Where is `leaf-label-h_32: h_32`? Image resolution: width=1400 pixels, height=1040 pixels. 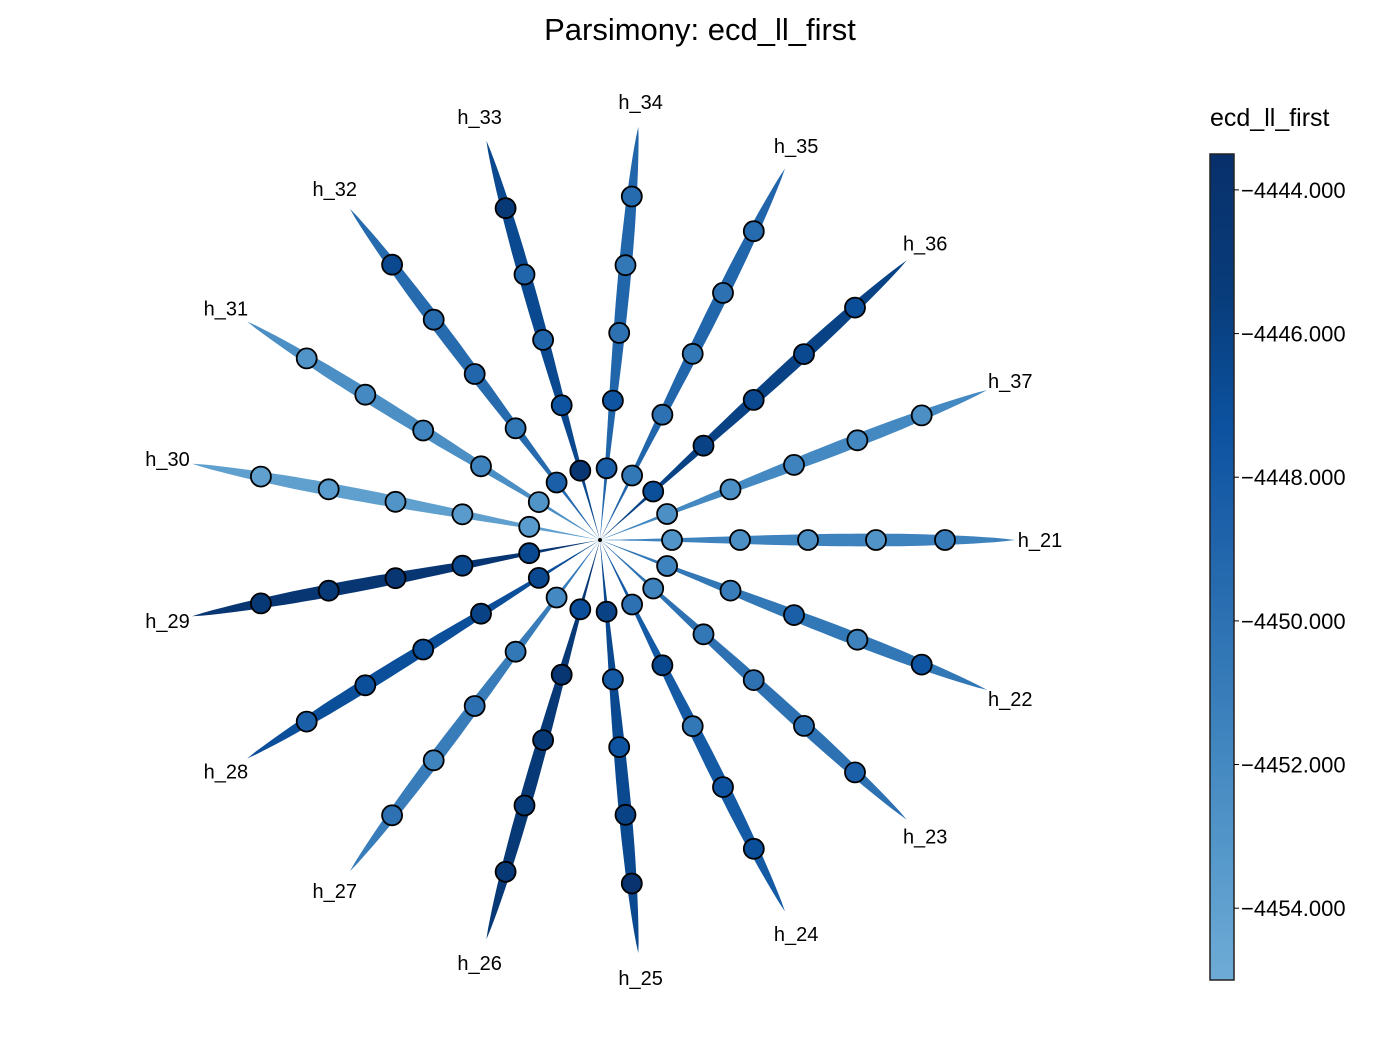
leaf-label-h_32: h_32 is located at coordinates (335, 190).